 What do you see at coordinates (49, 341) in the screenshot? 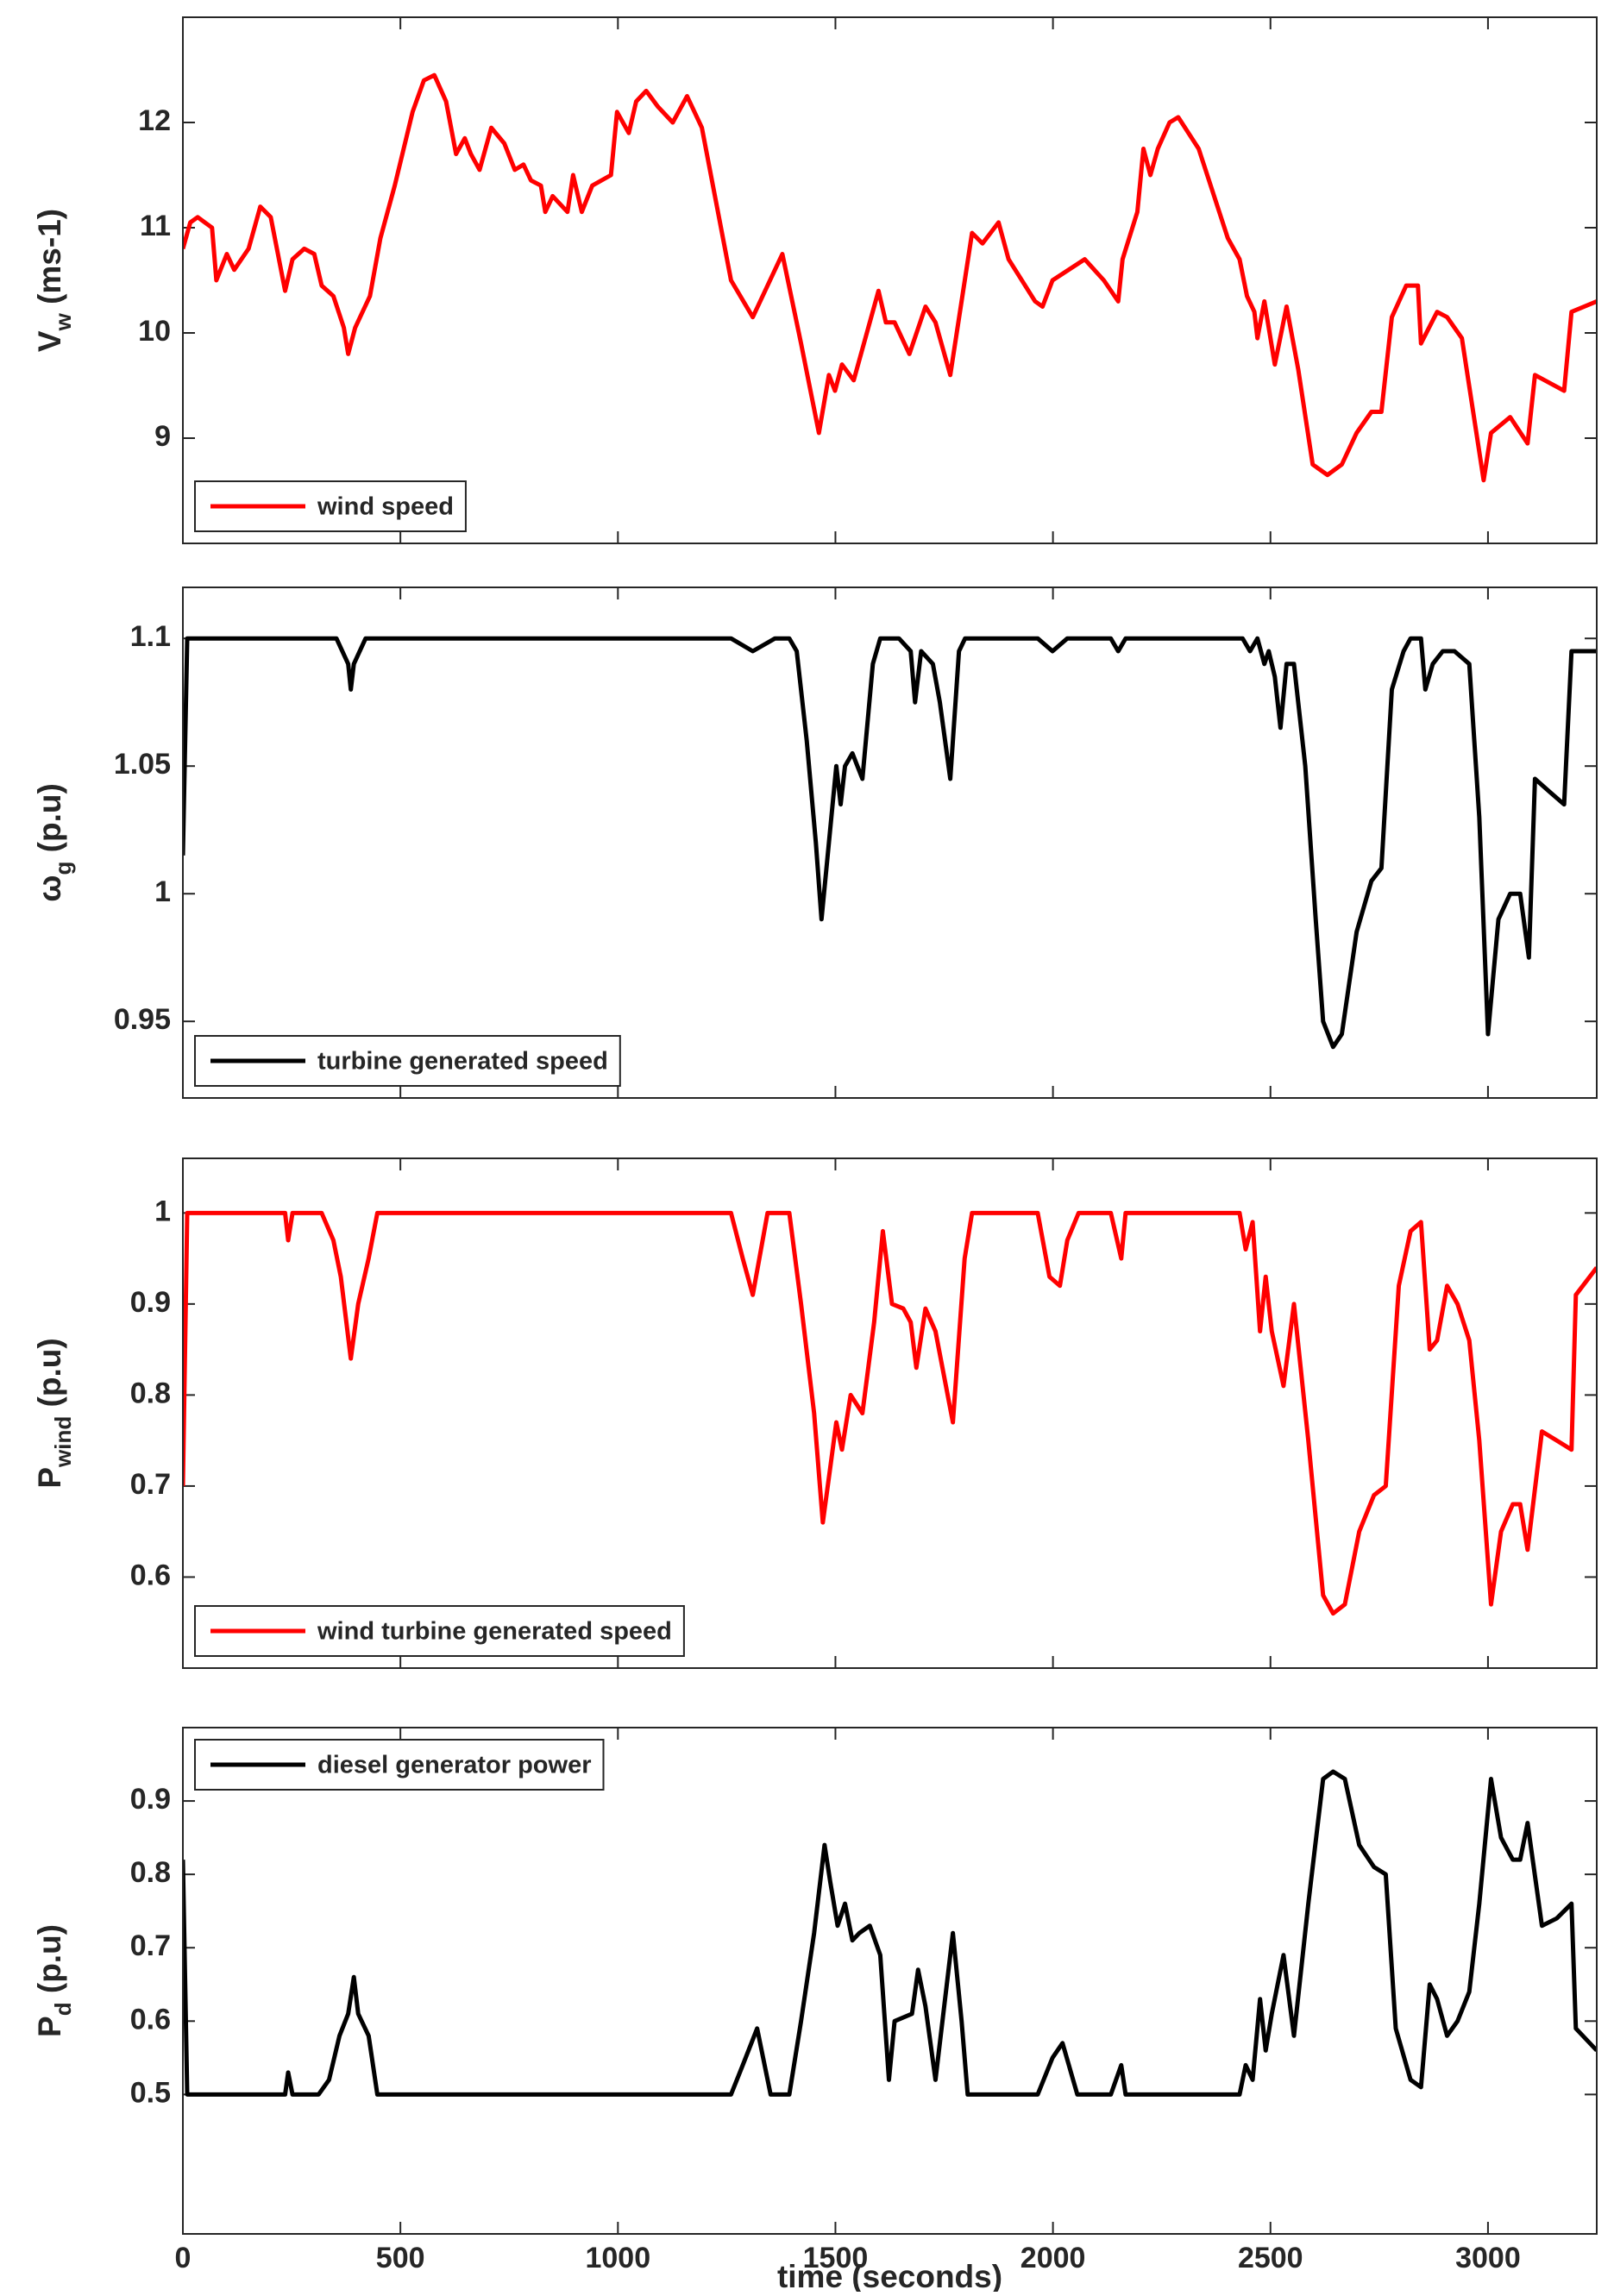
I see `y-label-main: V` at bounding box center [49, 341].